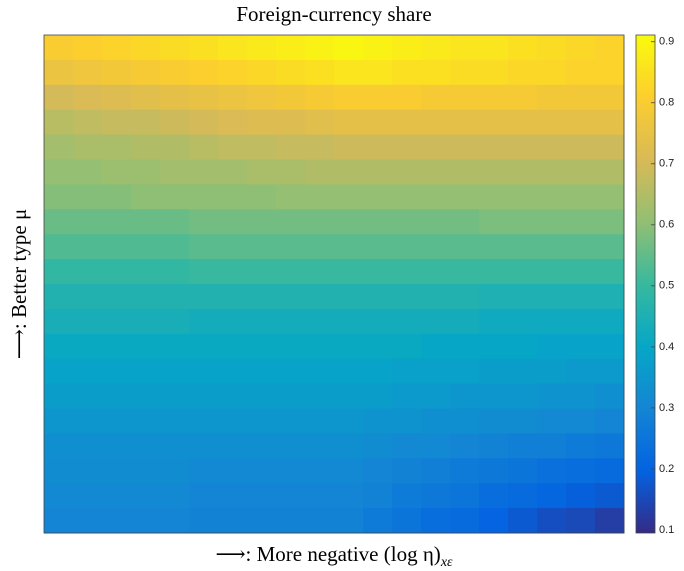 This screenshot has height=571, width=684. Describe the element at coordinates (333, 14) in the screenshot. I see `chart-title: Foreign-currency share` at that location.